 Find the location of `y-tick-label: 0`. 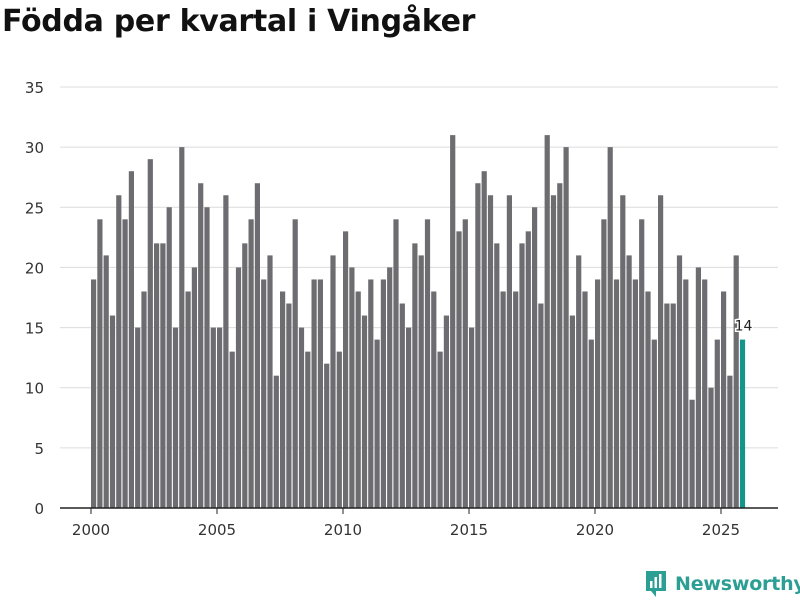

y-tick-label: 0 is located at coordinates (39, 509).